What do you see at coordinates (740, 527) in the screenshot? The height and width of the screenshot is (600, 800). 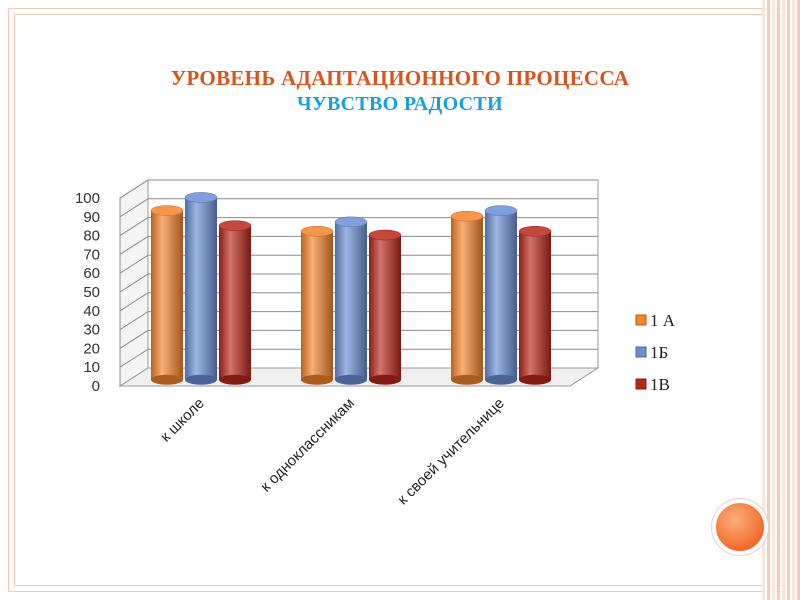 I see `decorative-circle` at bounding box center [740, 527].